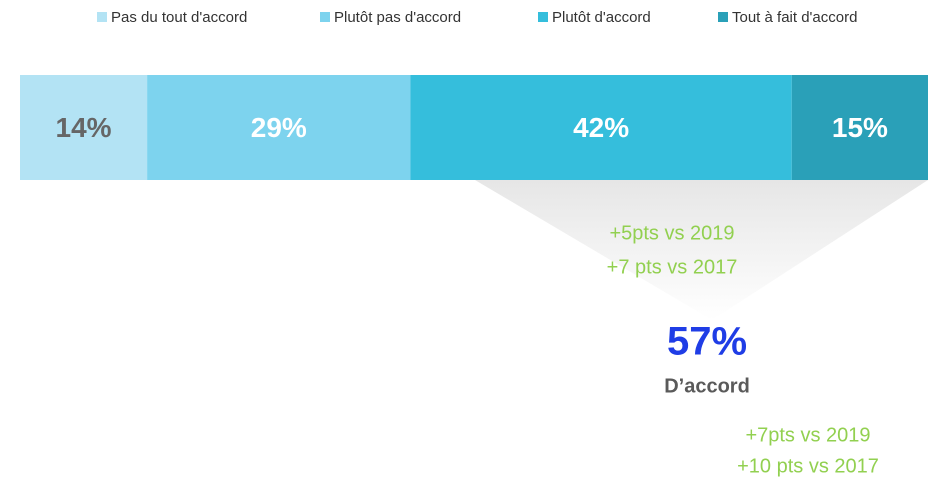 The height and width of the screenshot is (478, 934). I want to click on annotation: +7pts vs 2019, so click(807, 435).